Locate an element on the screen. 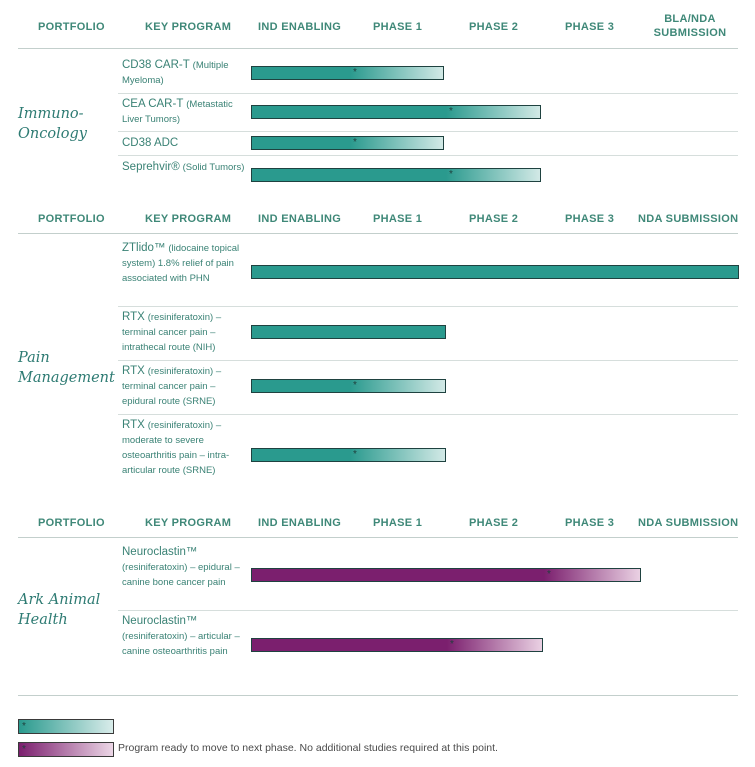  program-label: CD38 ADC is located at coordinates (186, 143).